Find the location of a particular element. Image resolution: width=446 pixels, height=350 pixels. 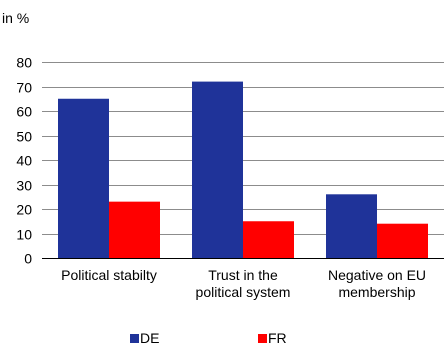

y-tick-label: 10 is located at coordinates (24, 235).